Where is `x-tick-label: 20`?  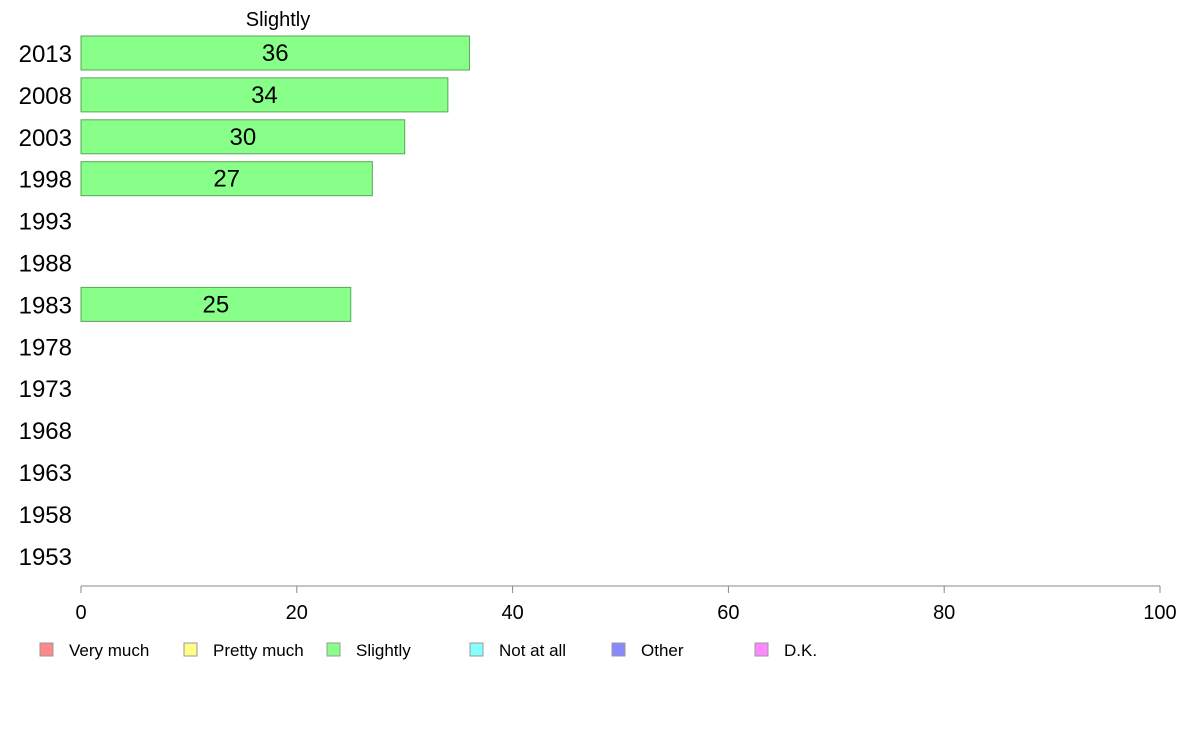
x-tick-label: 20 is located at coordinates (297, 613).